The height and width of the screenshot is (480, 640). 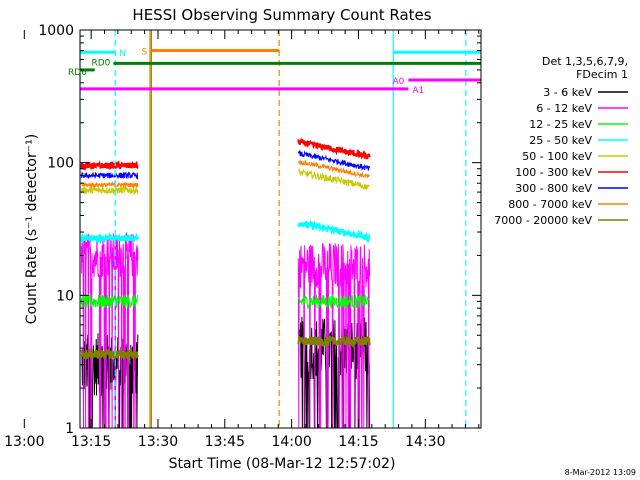 What do you see at coordinates (418, 91) in the screenshot?
I see `annotation-label-A1: A1` at bounding box center [418, 91].